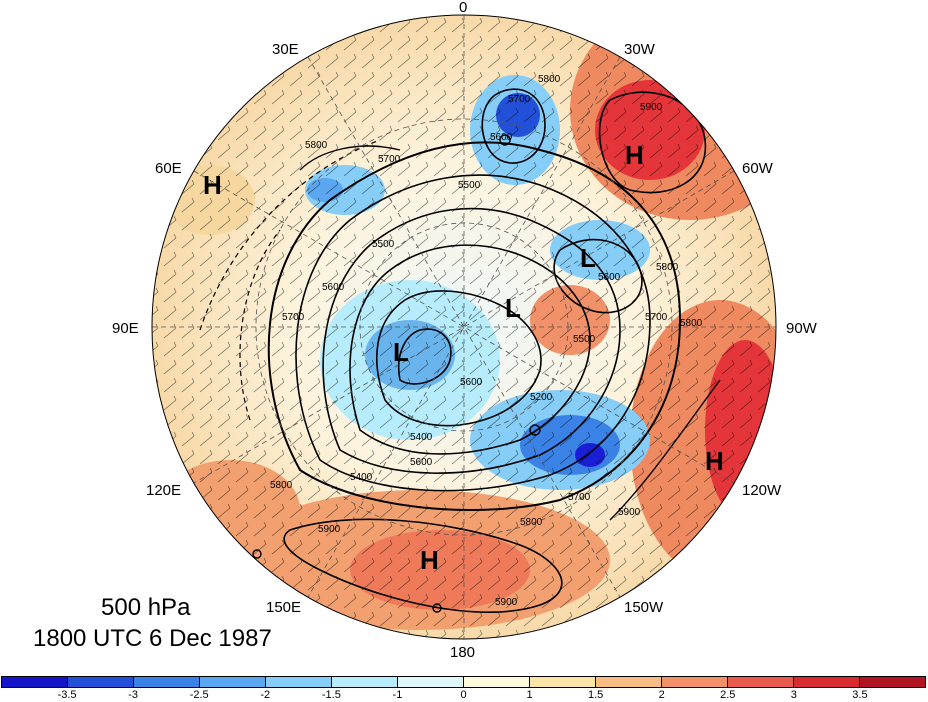 Image resolution: width=928 pixels, height=702 pixels. What do you see at coordinates (661, 695) in the screenshot?
I see `colorbar-tick-label: 2` at bounding box center [661, 695].